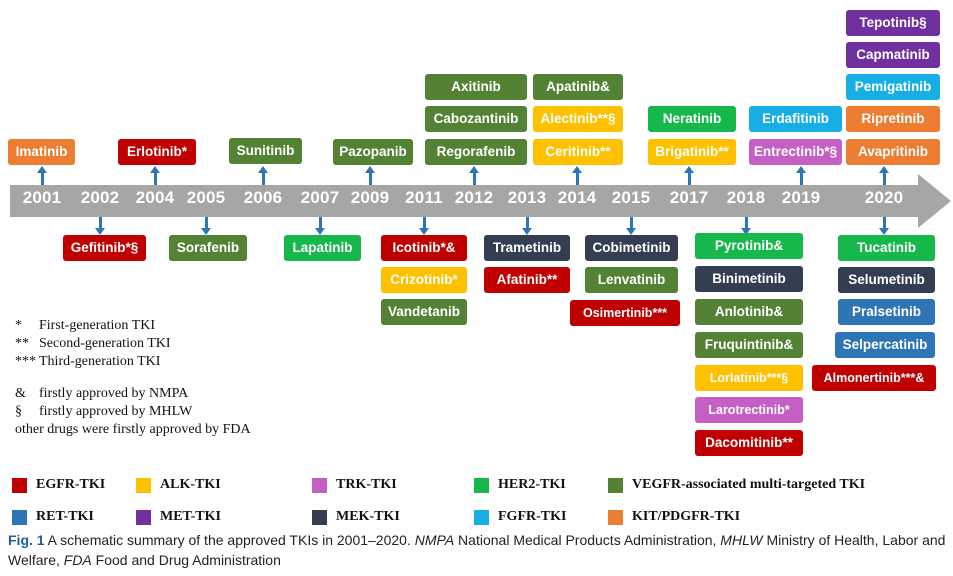 The height and width of the screenshot is (576, 953). What do you see at coordinates (577, 197) in the screenshot?
I see `year-label-2014: 2014` at bounding box center [577, 197].